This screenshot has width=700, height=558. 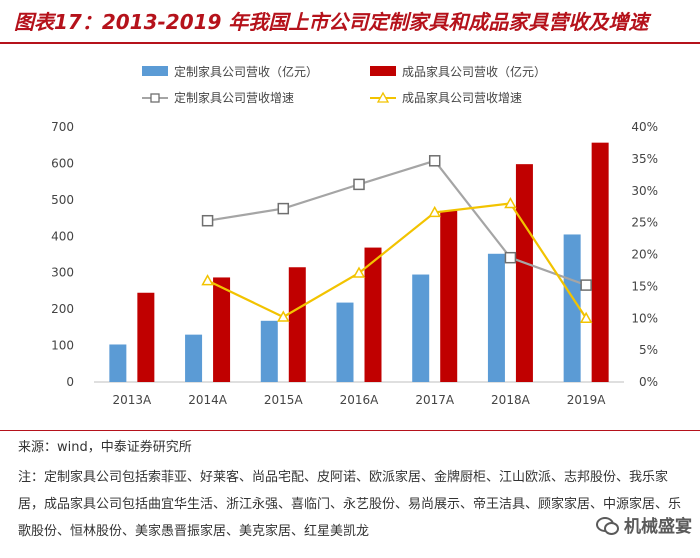 I want to click on x-tick-label: 2015A, so click(x=284, y=400).